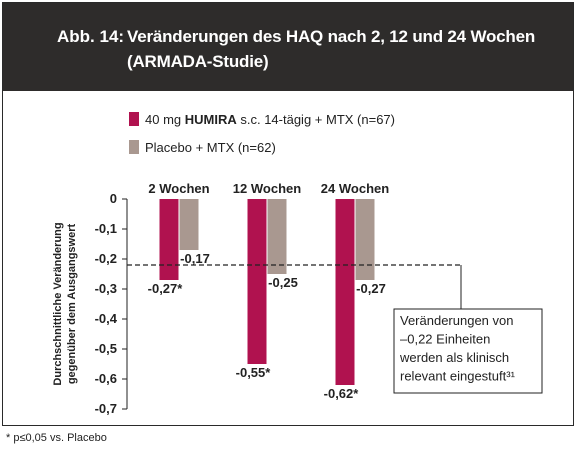  I want to click on legend-label-humira: 40 mg HUMIRA s.c. 14-tägig + MTX (n=67), so click(270, 119).